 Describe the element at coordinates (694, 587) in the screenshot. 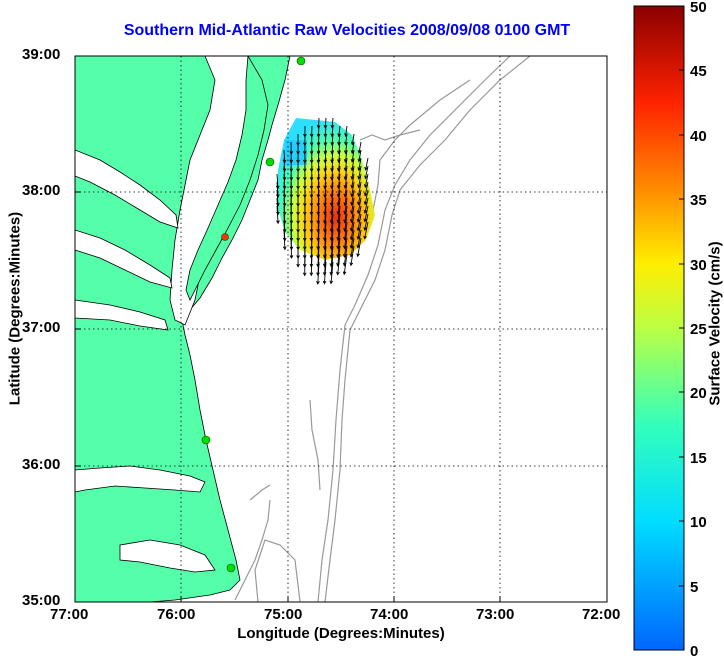

I see `colorbar-tick-label: 5` at that location.